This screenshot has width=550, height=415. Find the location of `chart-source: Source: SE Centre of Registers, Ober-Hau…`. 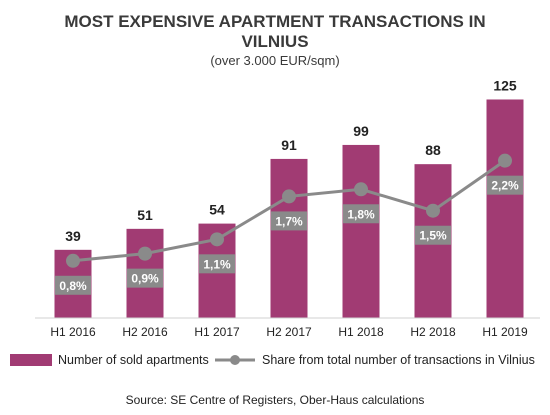

chart-source: Source: SE Centre of Registers, Ober-Hau… is located at coordinates (275, 400).